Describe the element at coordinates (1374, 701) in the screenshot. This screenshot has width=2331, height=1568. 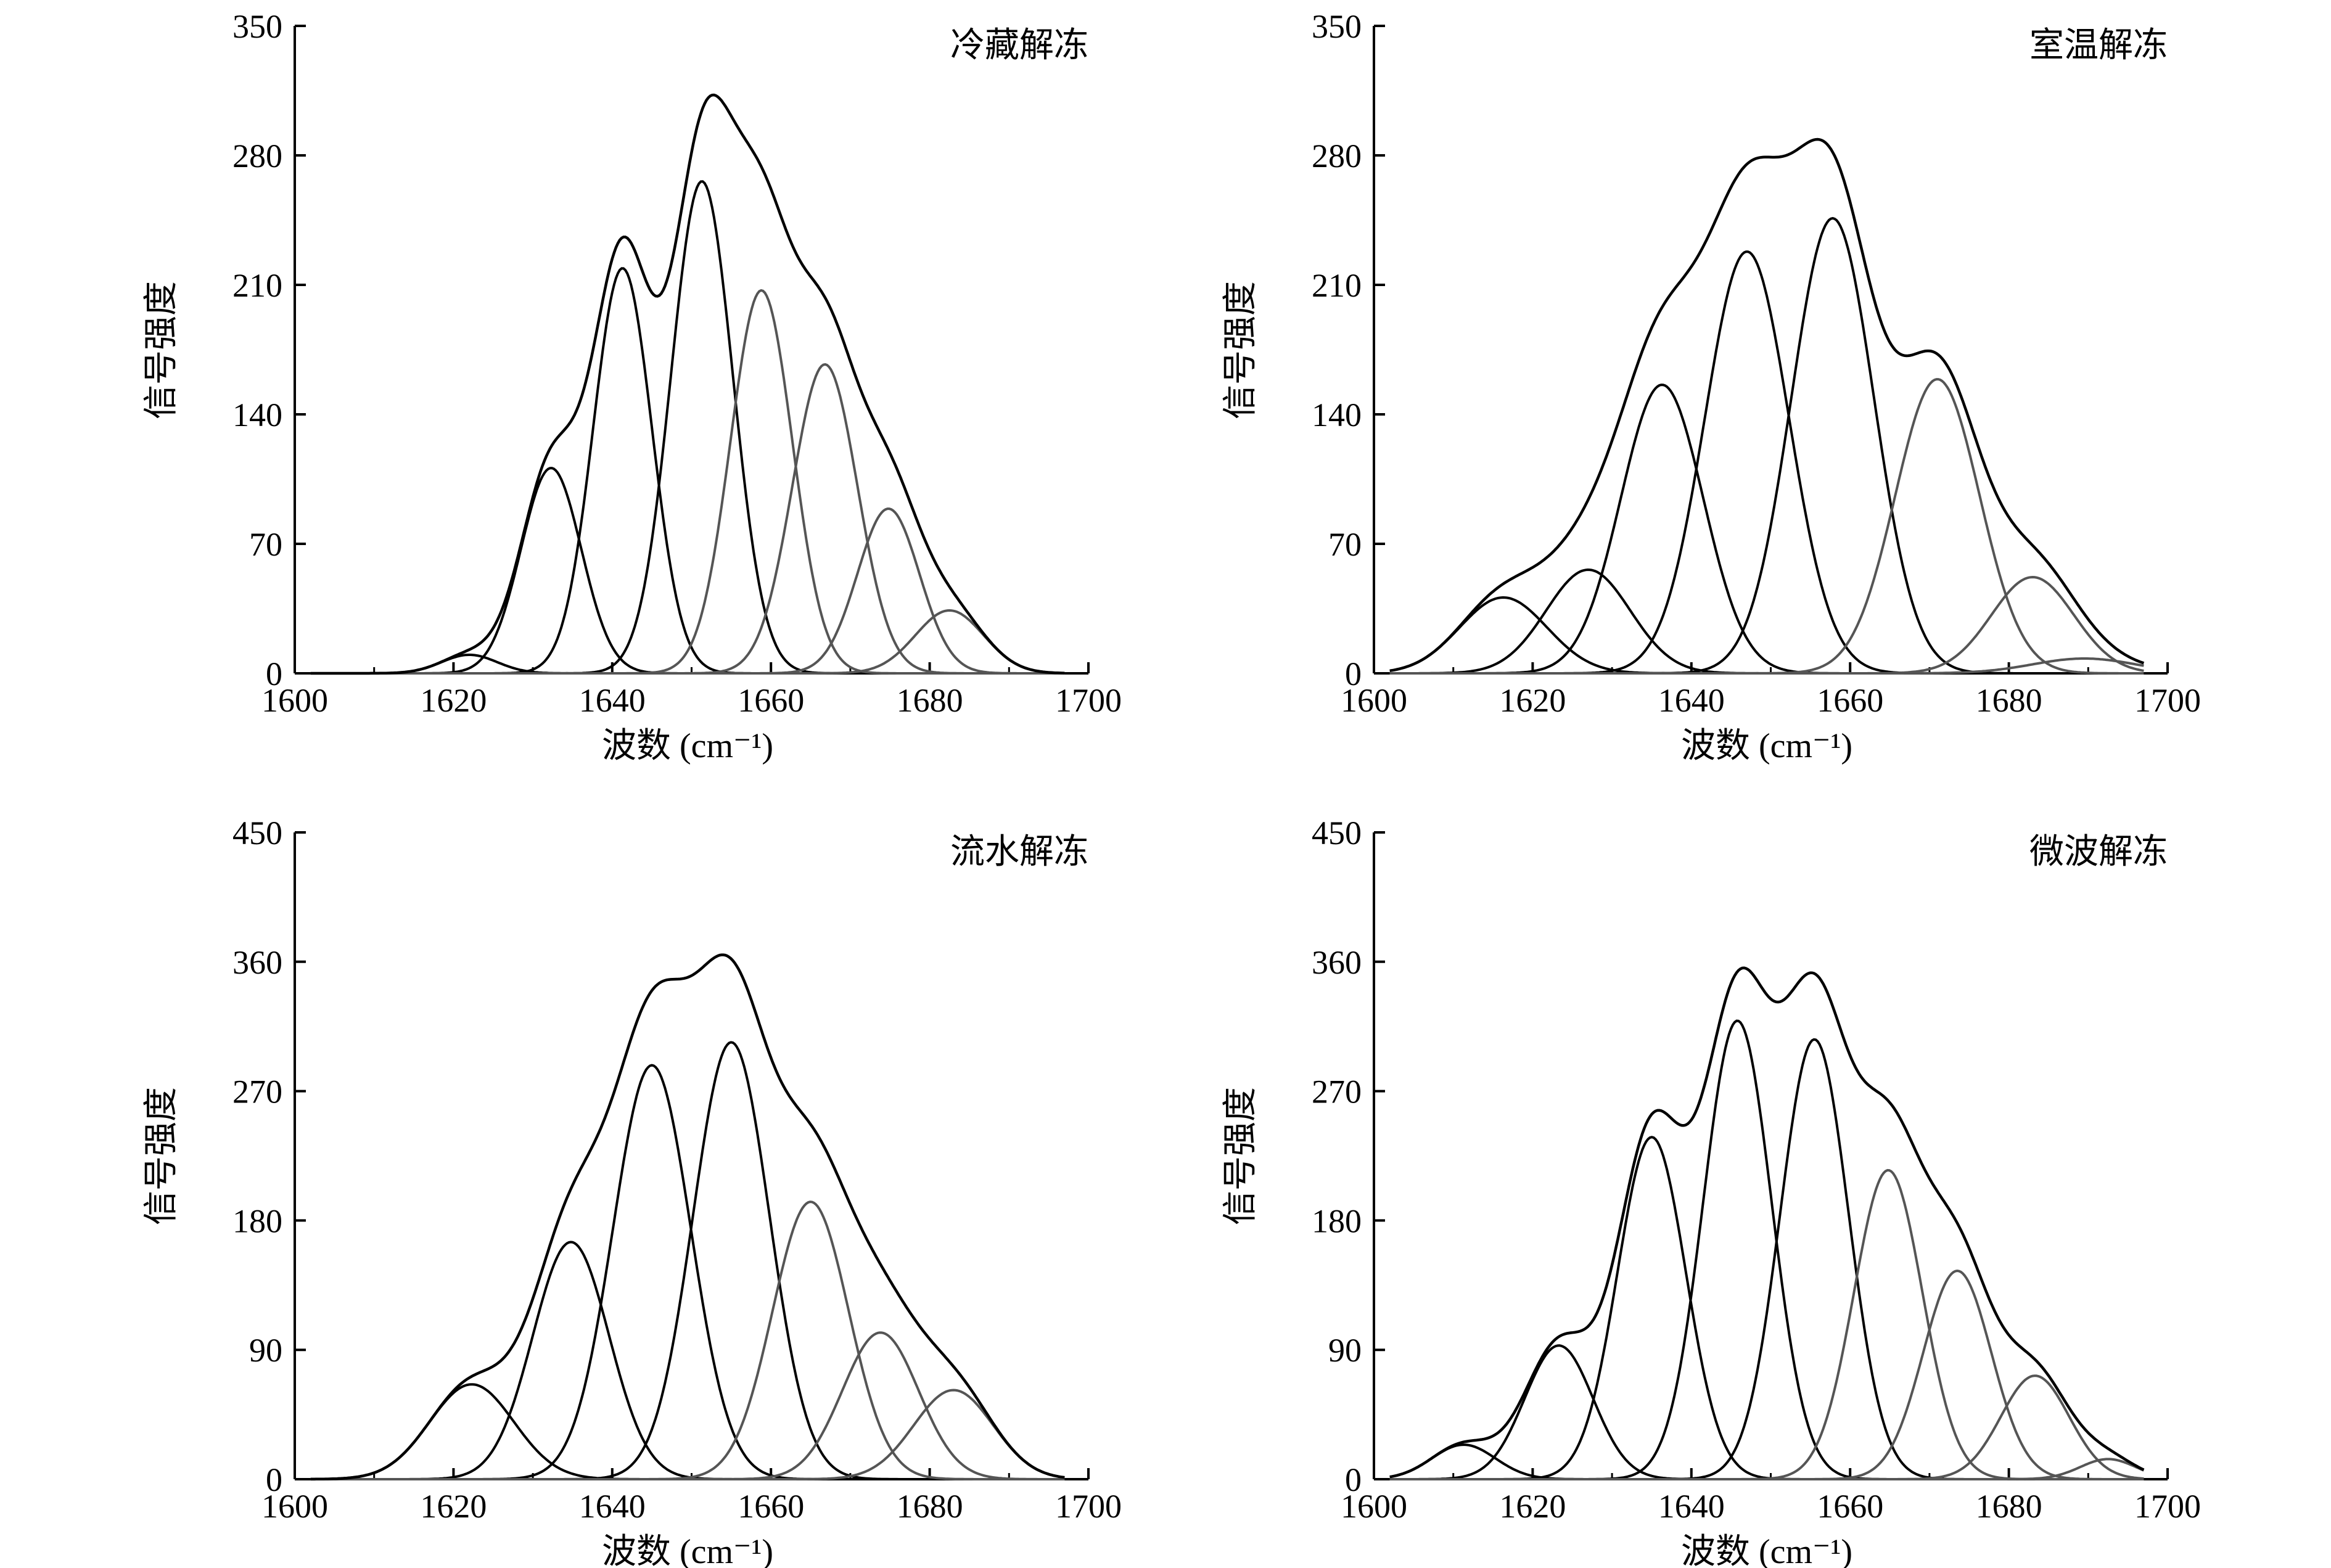
I see `panel-1-x-tick-label: 1600` at that location.